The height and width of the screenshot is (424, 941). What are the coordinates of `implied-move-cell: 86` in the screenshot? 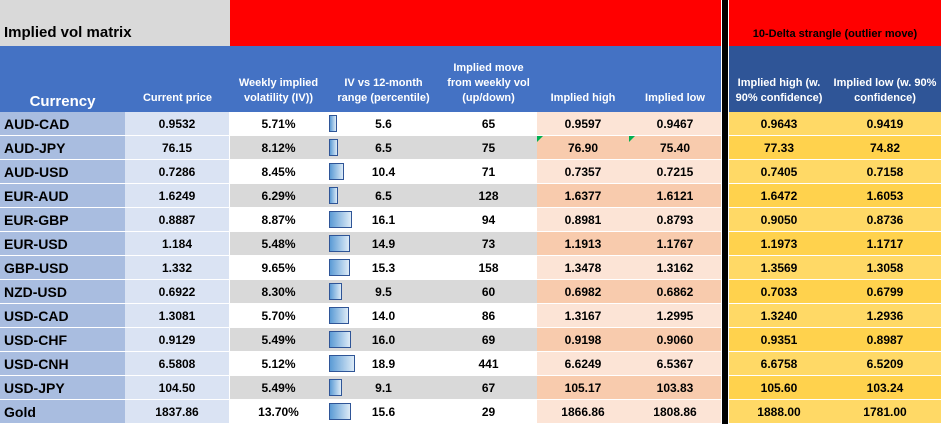 It's located at (488, 316).